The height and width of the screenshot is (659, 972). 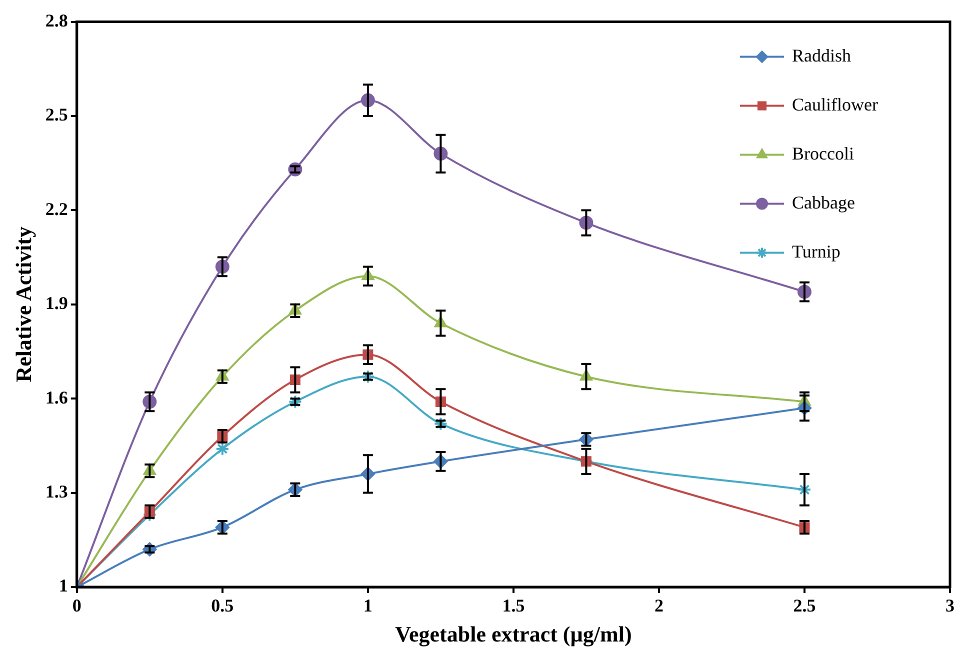 What do you see at coordinates (804, 605) in the screenshot?
I see `x-tick-label: 2.5` at bounding box center [804, 605].